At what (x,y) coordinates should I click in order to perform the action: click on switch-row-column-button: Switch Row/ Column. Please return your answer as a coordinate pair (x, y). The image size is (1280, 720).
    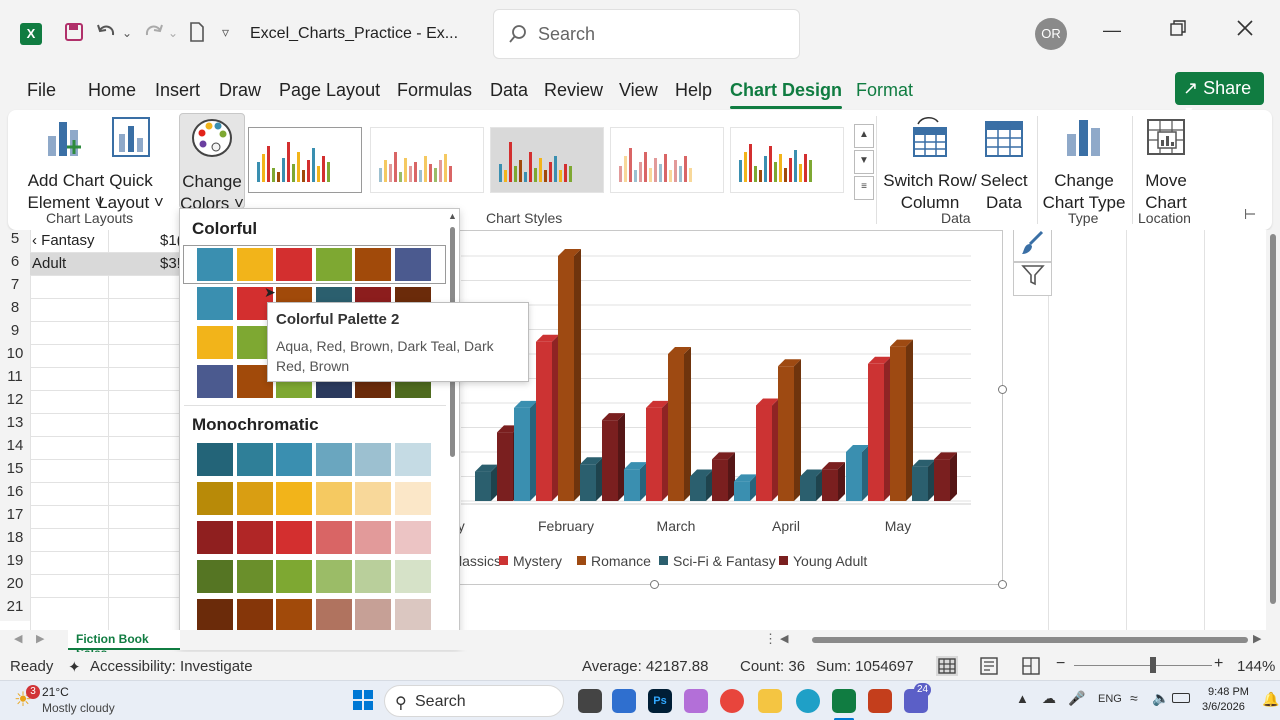
    Looking at the image, I should click on (930, 165).